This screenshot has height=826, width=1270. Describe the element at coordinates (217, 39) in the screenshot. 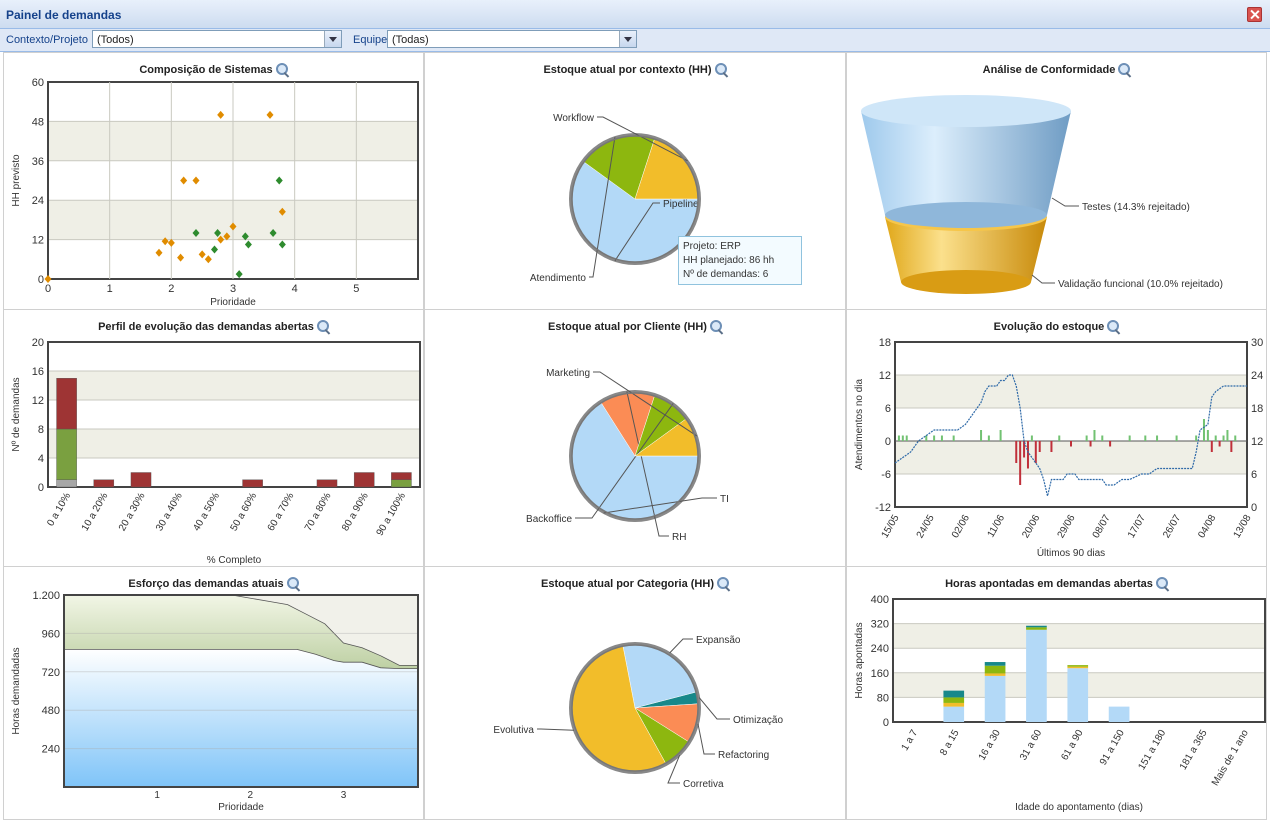

I see `contexto-select: (Todos)` at that location.